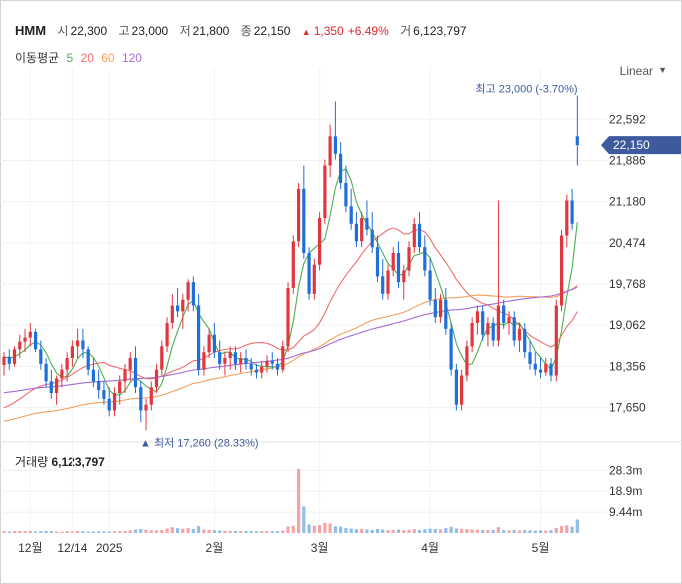  I want to click on time-tick-label: 12/14, so click(72, 548).